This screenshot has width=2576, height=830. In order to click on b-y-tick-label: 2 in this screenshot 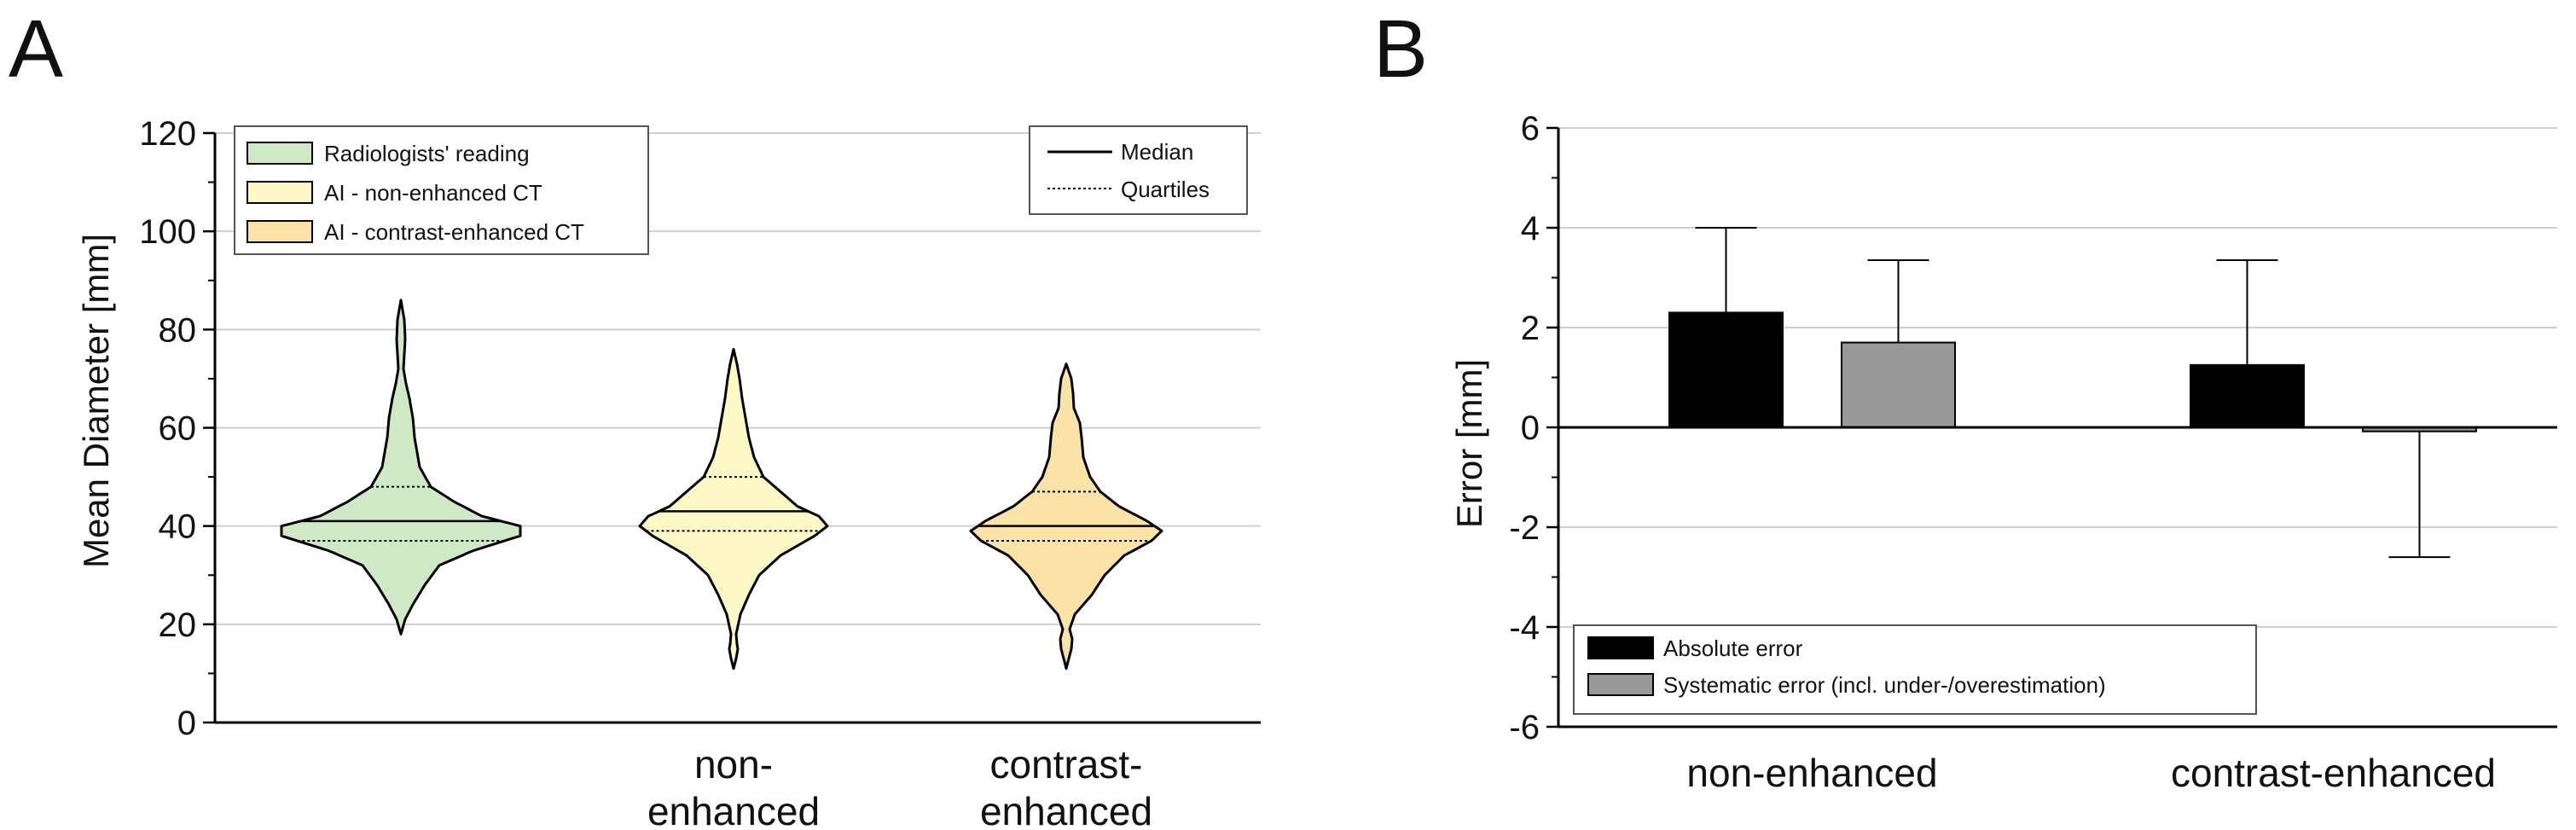, I will do `click(1530, 328)`.